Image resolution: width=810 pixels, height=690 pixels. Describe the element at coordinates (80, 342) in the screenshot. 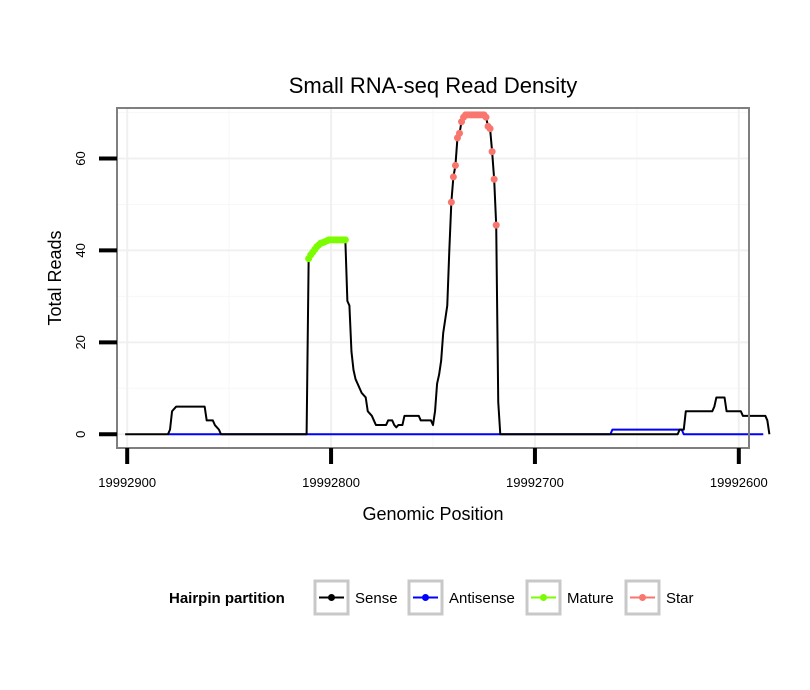

I see `y-tick-label: 20` at that location.